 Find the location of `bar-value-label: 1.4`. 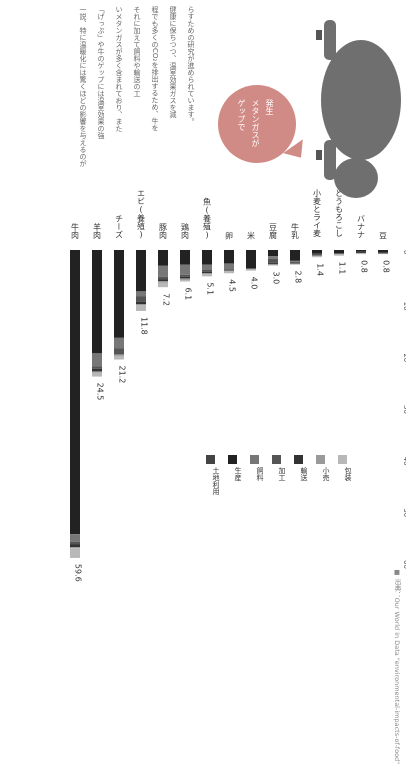

bar-value-label: 1.4 is located at coordinates (320, 269).